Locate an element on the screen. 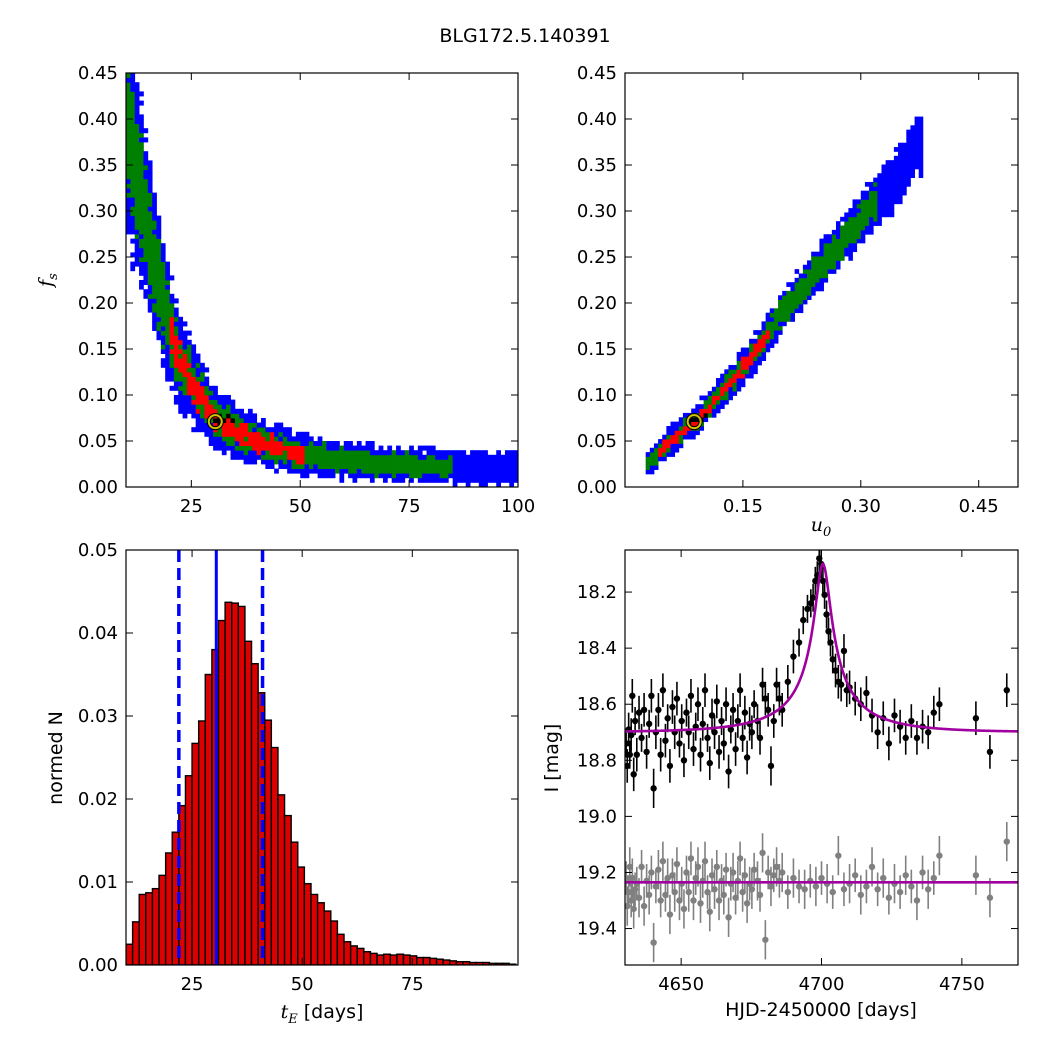 Image resolution: width=1050 pixels, height=1050 pixels. p4-frame is located at coordinates (821, 757).